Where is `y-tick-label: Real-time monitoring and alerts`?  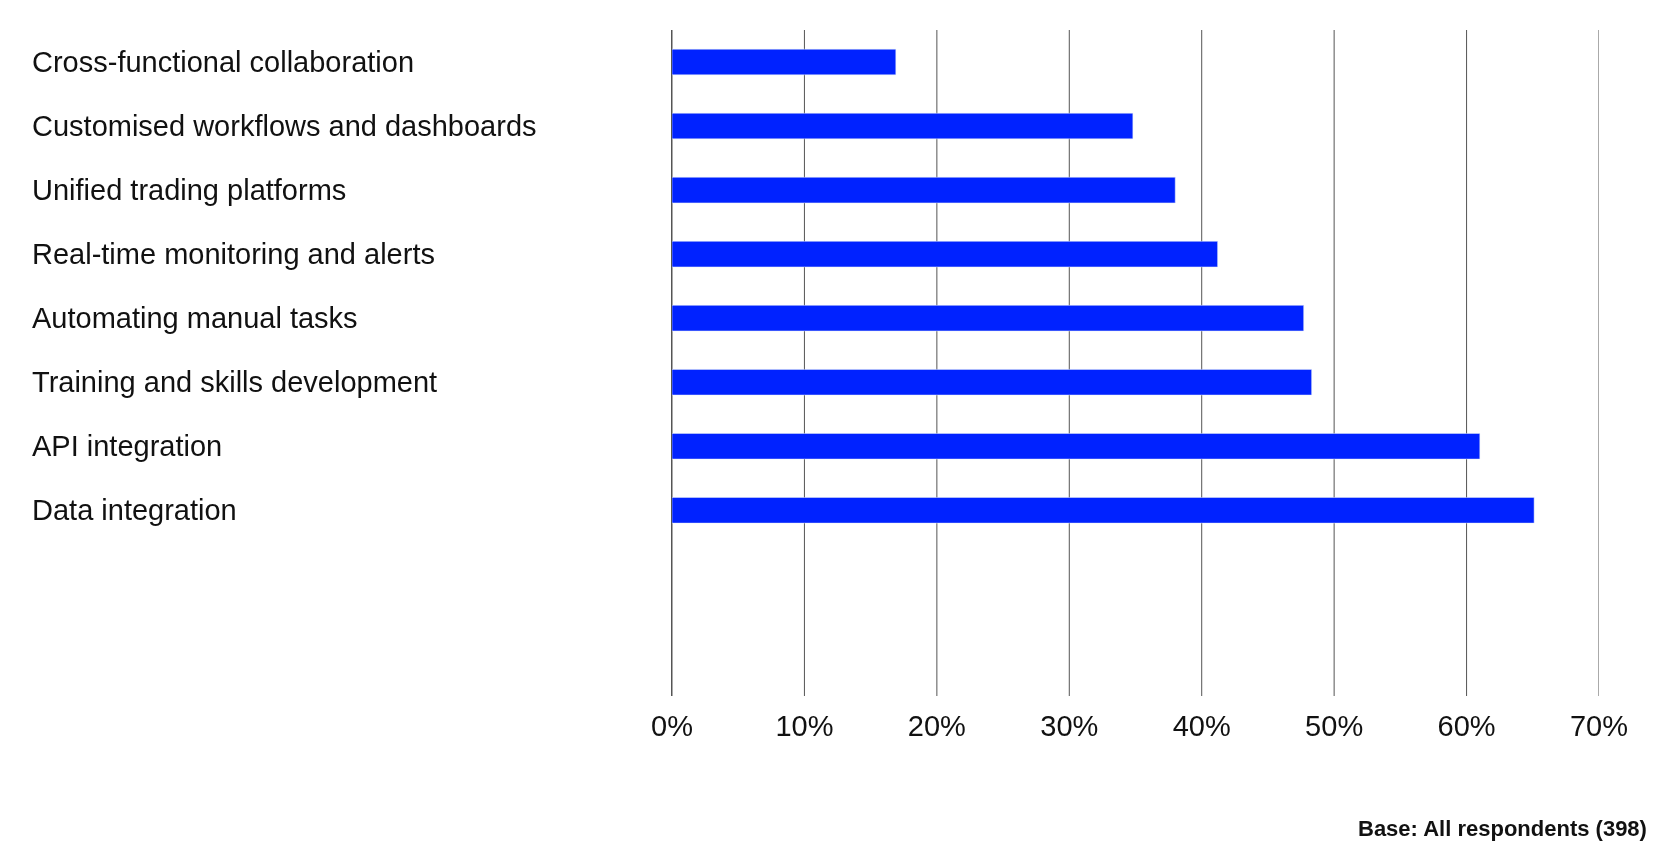 y-tick-label: Real-time monitoring and alerts is located at coordinates (233, 254).